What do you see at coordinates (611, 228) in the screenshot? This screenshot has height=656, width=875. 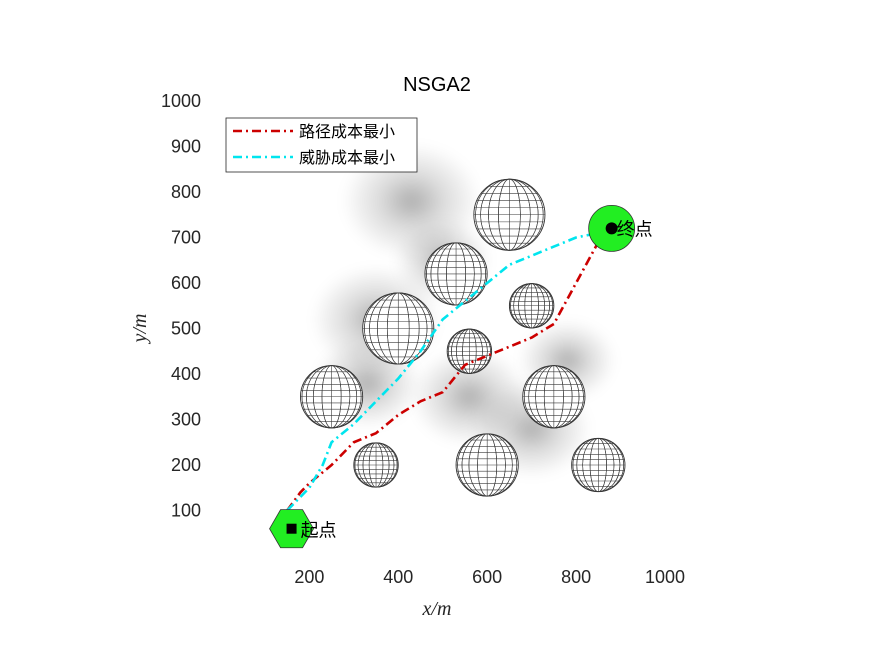 I see `end-point` at bounding box center [611, 228].